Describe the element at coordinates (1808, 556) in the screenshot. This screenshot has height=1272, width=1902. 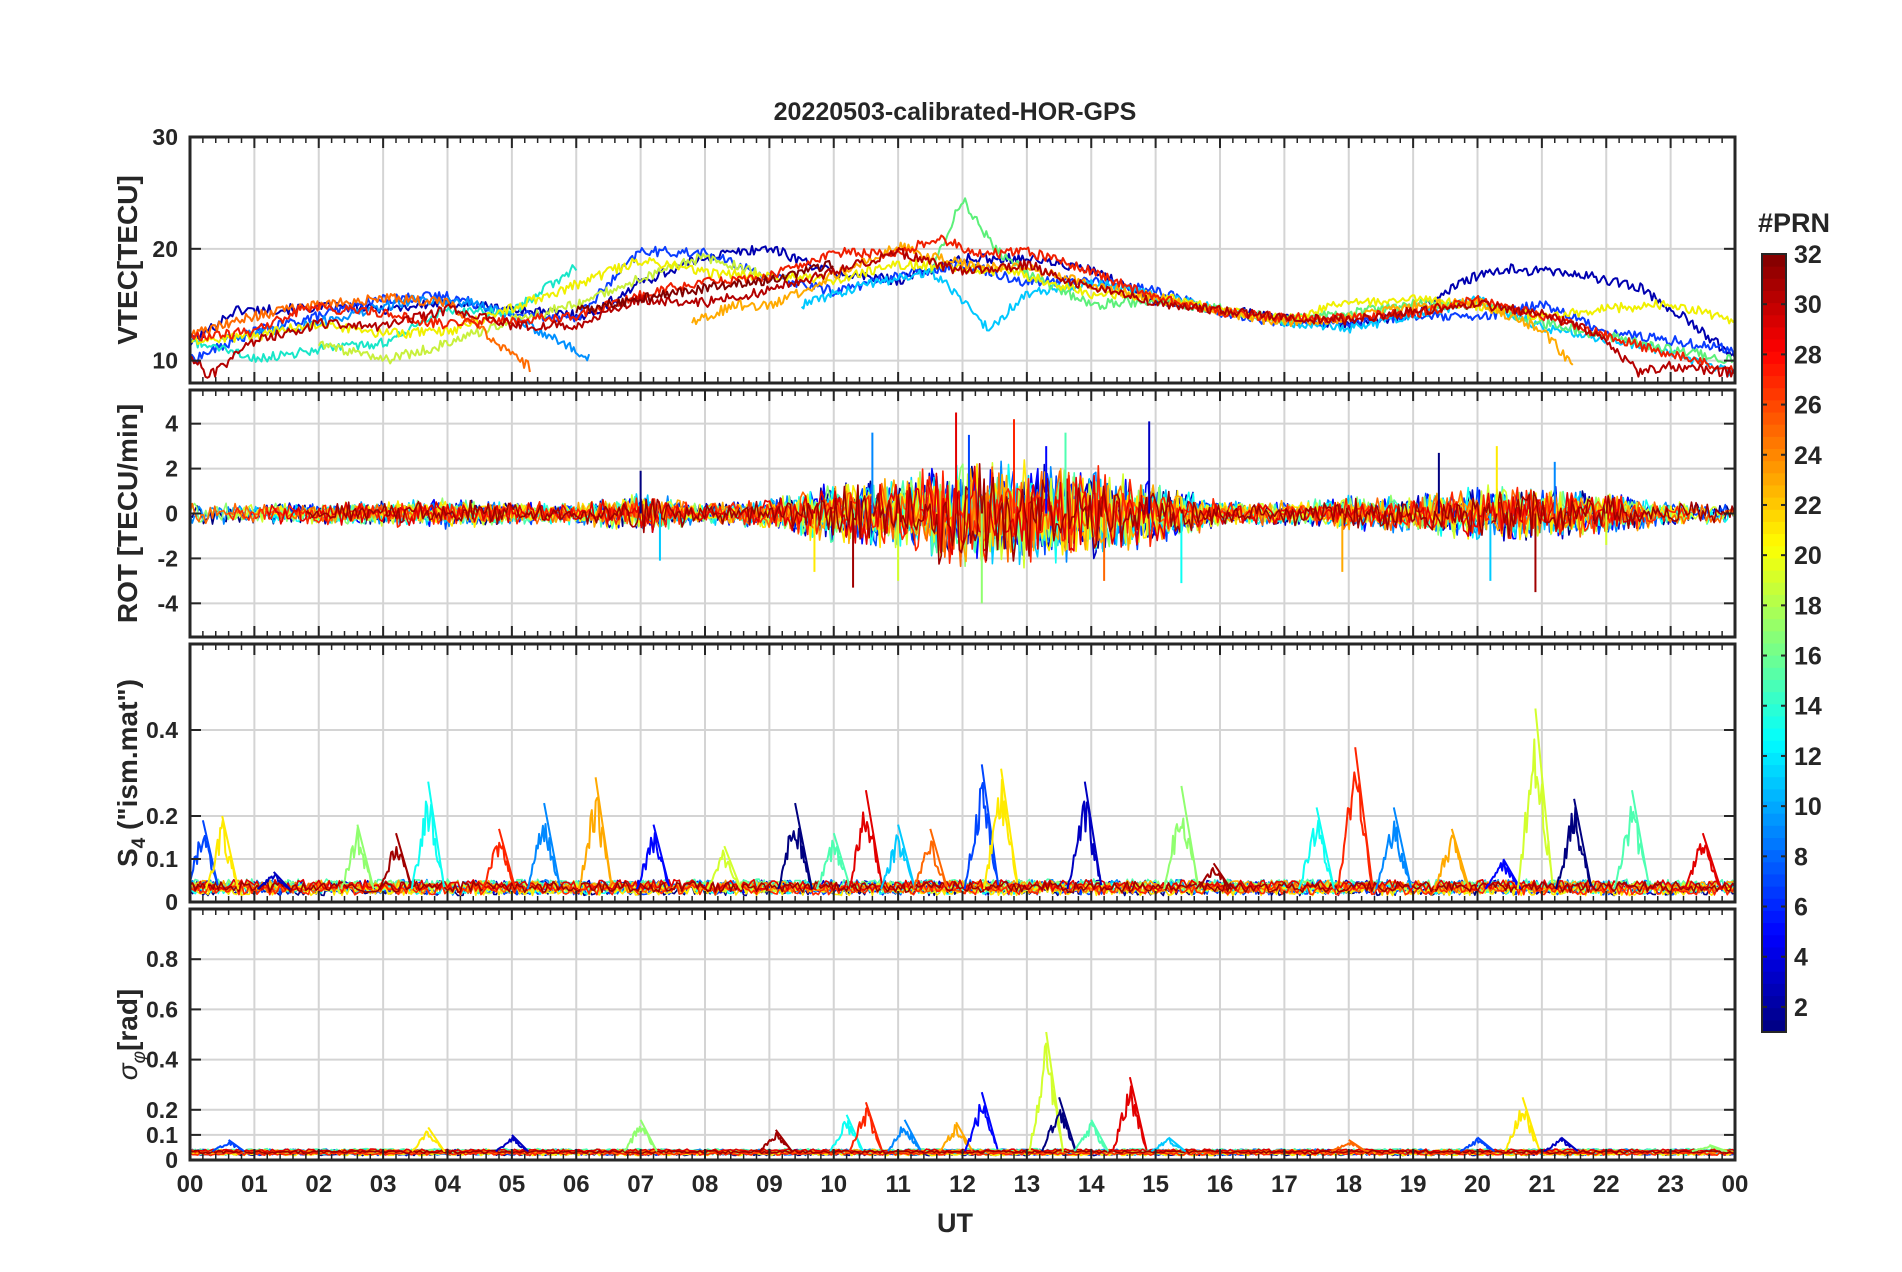
I see `colorbar-tick-label: 20` at that location.